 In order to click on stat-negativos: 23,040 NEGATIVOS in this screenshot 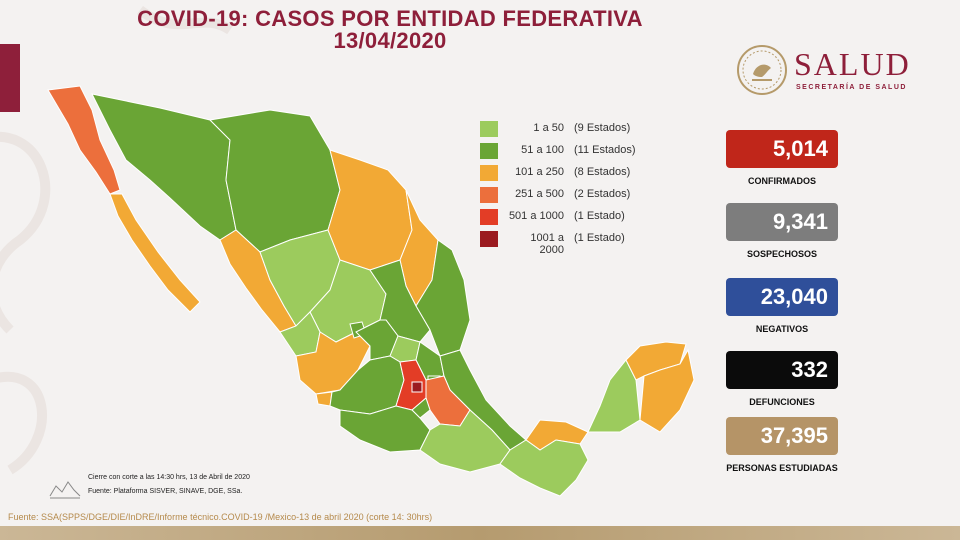, I will do `click(782, 306)`.